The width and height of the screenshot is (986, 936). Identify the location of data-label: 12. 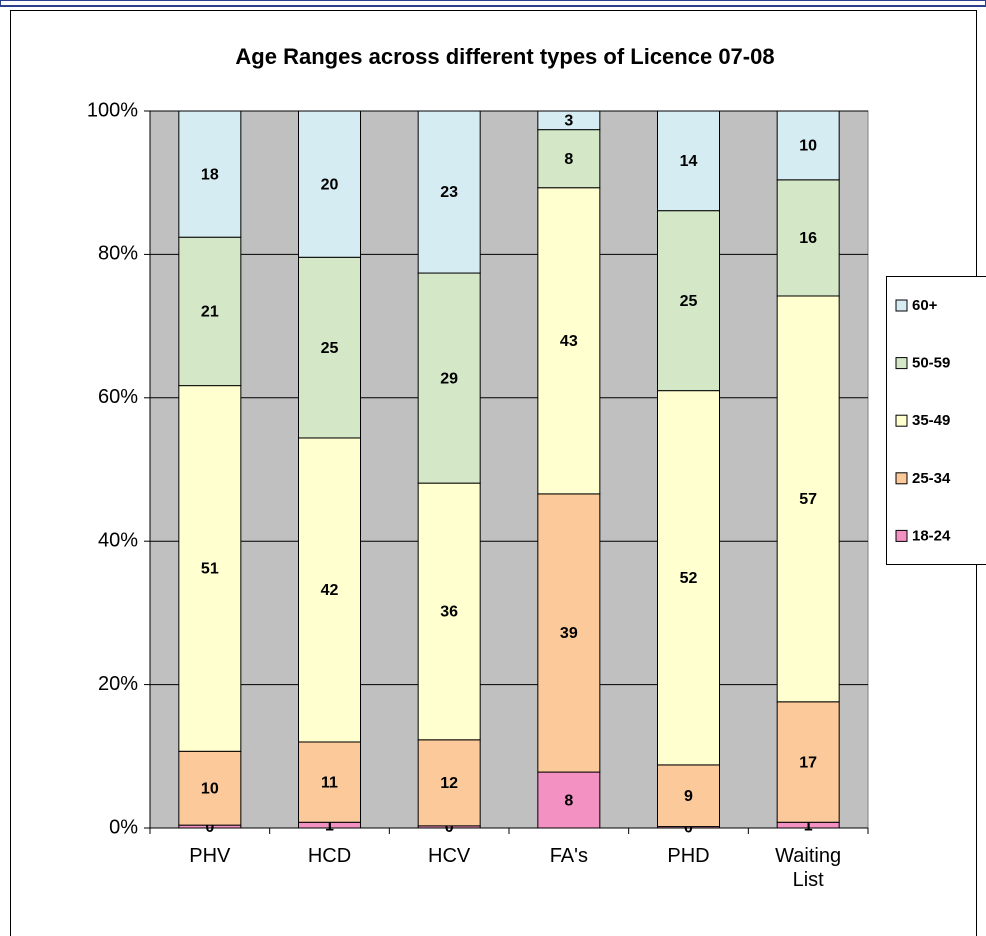
(449, 783).